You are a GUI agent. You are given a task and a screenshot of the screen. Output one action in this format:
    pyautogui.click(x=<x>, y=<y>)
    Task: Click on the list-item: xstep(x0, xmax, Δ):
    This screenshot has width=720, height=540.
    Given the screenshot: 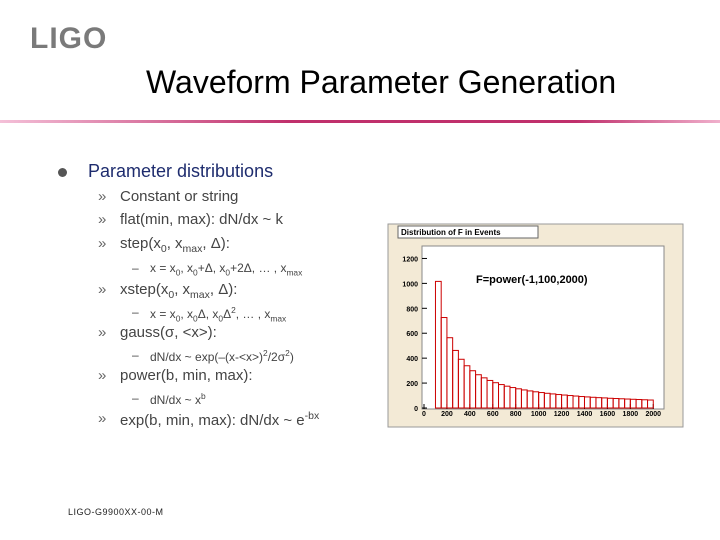 What is the action you would take?
    pyautogui.click(x=167, y=291)
    